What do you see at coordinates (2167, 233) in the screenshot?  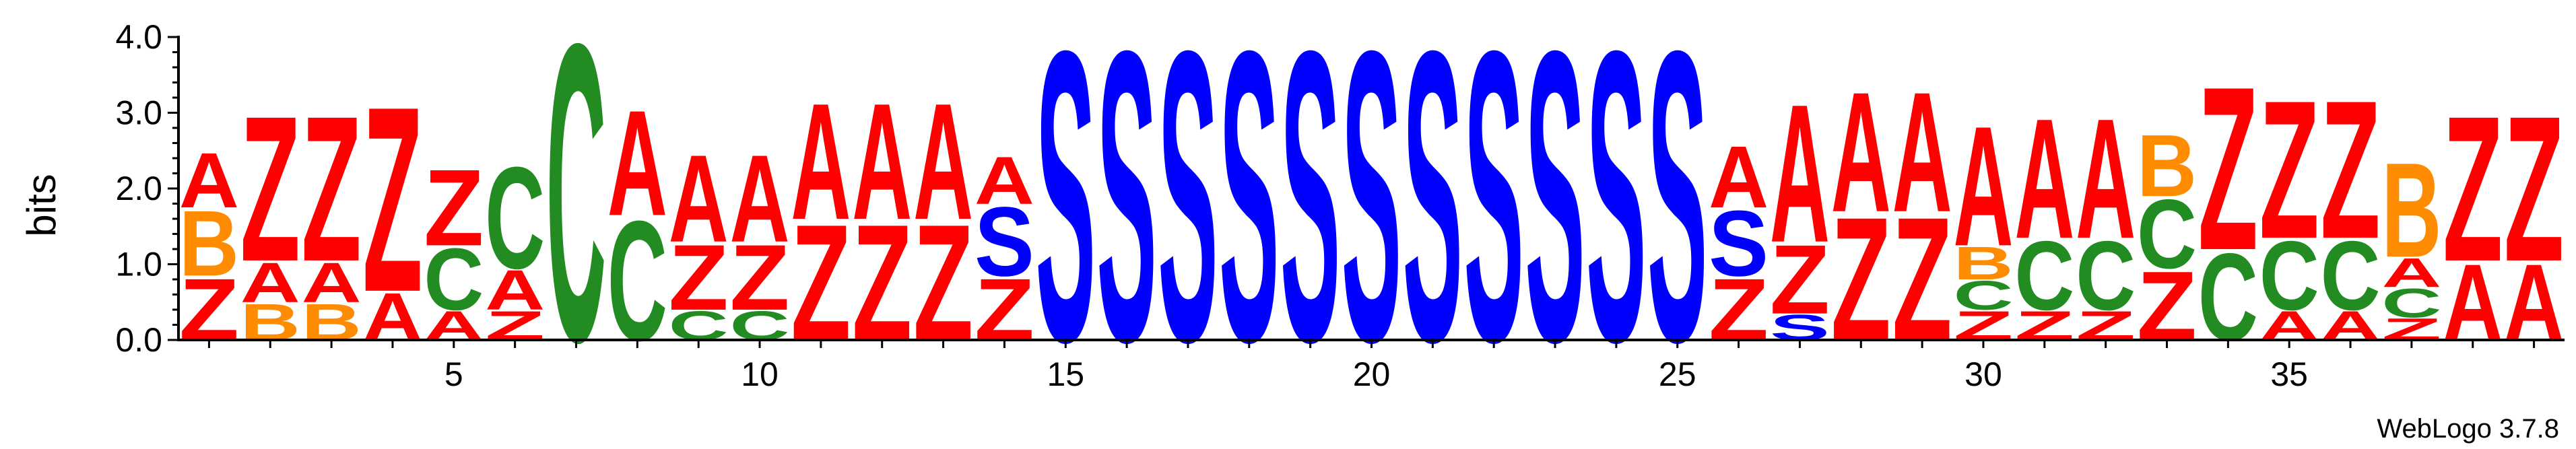 I see `logo-glyph-c-pos-33: C` at bounding box center [2167, 233].